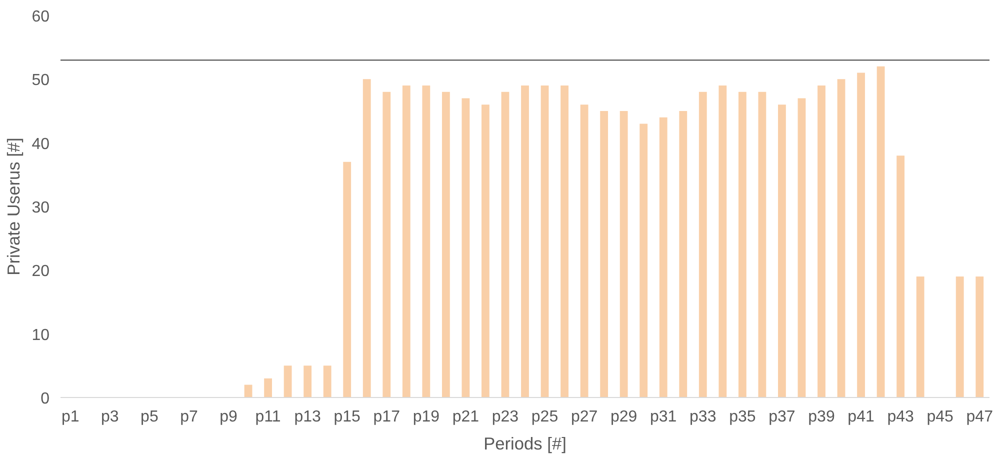 Image resolution: width=997 pixels, height=456 pixels. I want to click on y-tick-label: 0, so click(45, 399).